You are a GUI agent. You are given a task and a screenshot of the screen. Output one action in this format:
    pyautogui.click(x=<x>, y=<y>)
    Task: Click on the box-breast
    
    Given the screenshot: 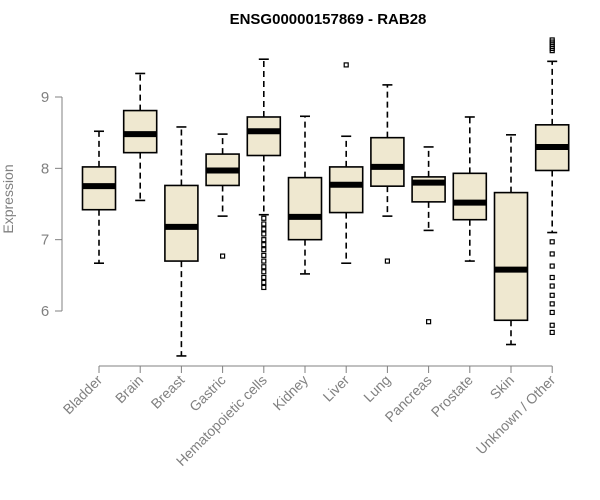 What is the action you would take?
    pyautogui.click(x=181, y=241)
    